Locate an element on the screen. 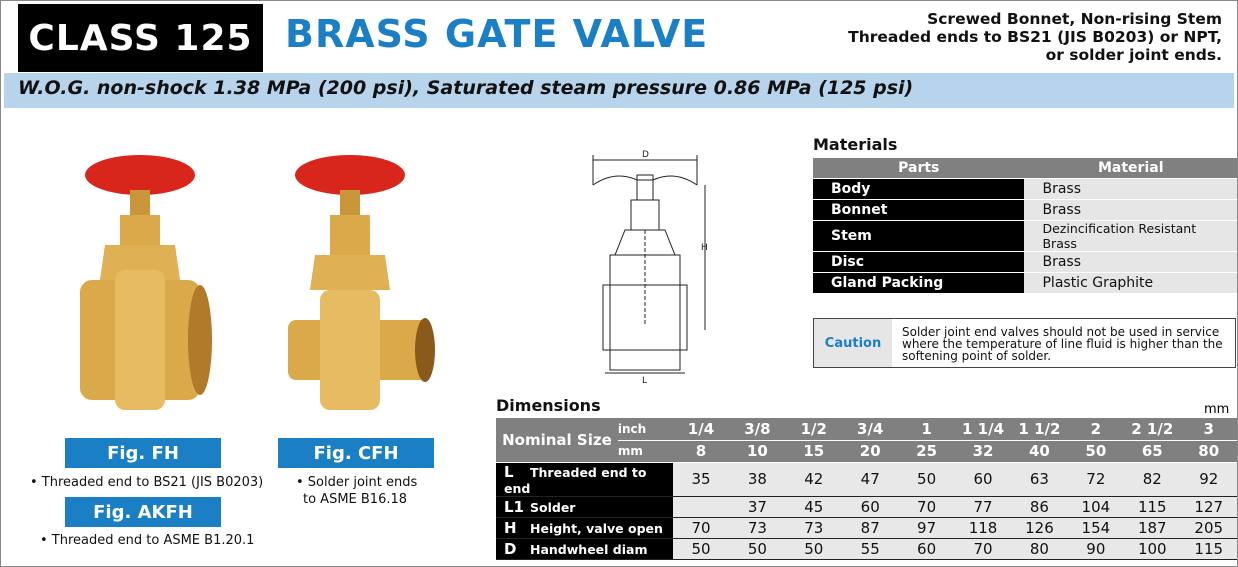  dimension-value: 92 is located at coordinates (1208, 479).